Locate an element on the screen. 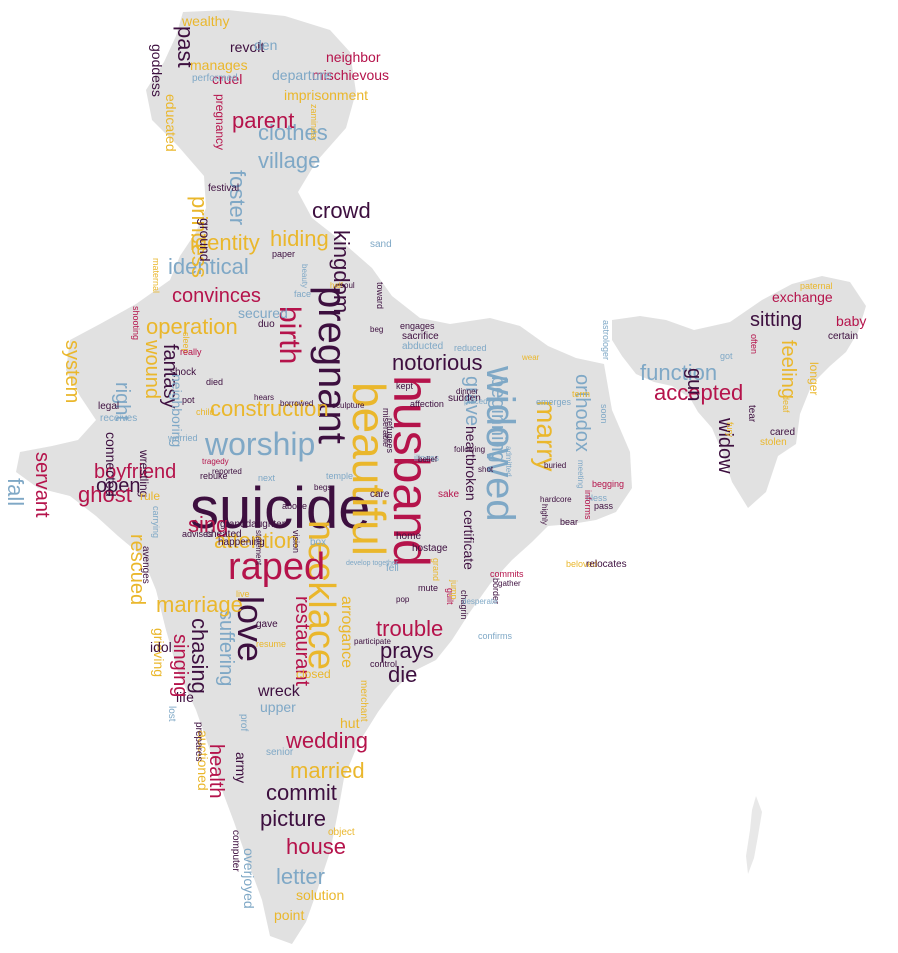 The image size is (898, 953). word-rebuke: rebuke is located at coordinates (214, 476).